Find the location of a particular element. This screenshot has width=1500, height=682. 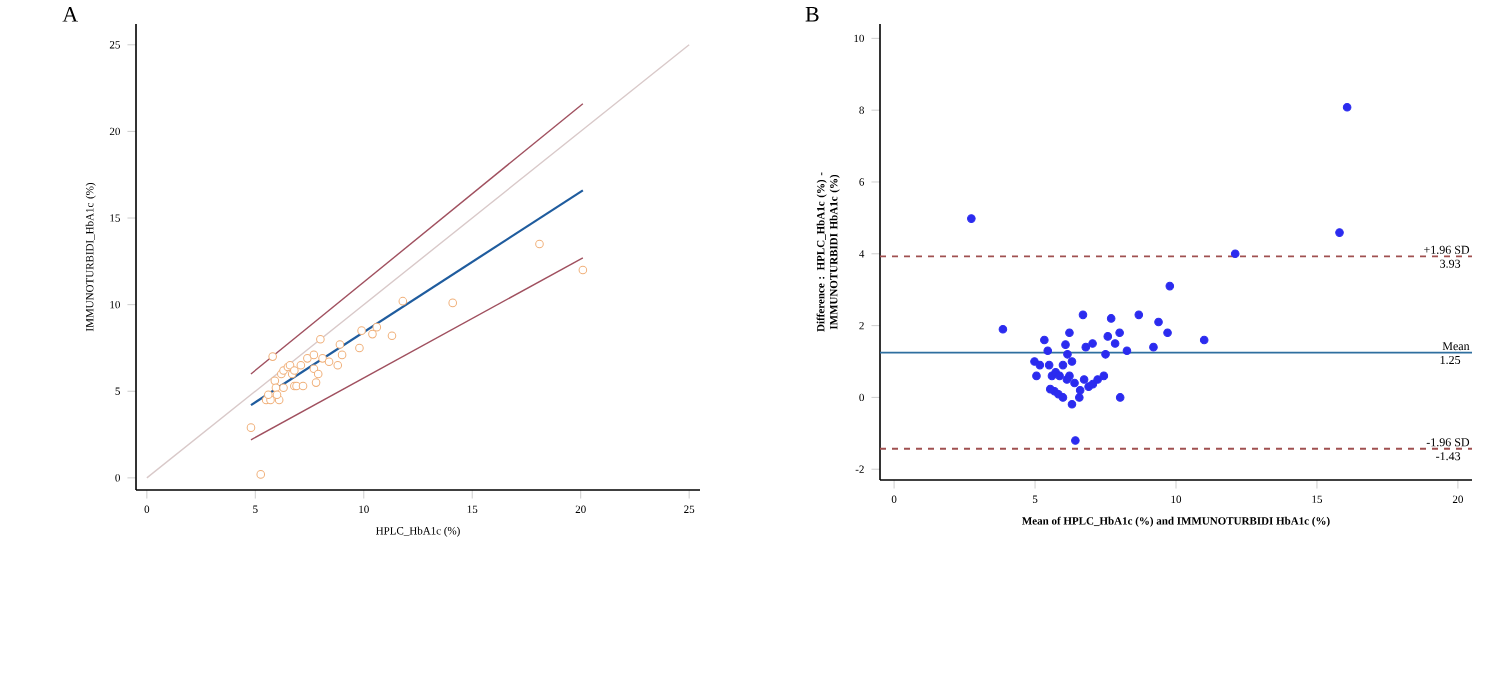

chart-title: A is located at coordinates (70, 14).